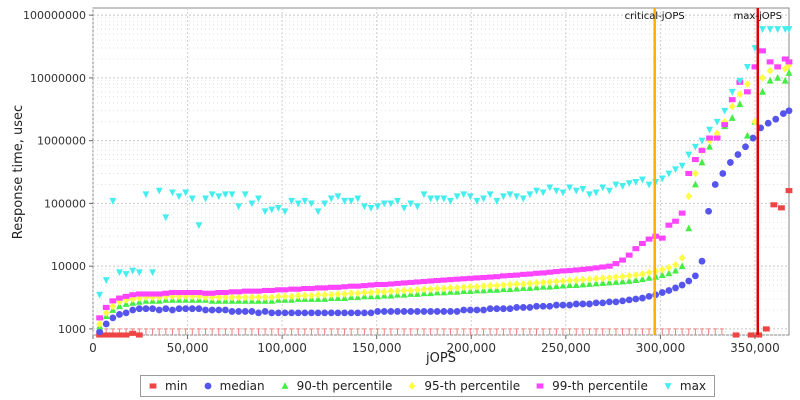  What do you see at coordinates (65, 203) in the screenshot?
I see `y-tick-label: 100000` at bounding box center [65, 203].